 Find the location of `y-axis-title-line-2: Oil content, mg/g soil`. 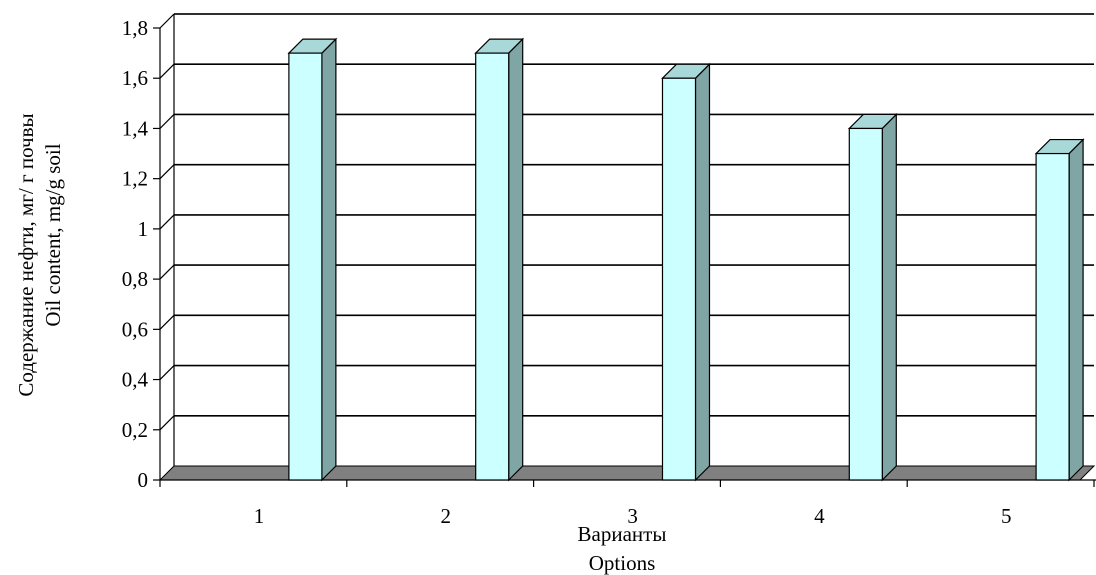

y-axis-title-line-2: Oil content, mg/g soil is located at coordinates (53, 234).